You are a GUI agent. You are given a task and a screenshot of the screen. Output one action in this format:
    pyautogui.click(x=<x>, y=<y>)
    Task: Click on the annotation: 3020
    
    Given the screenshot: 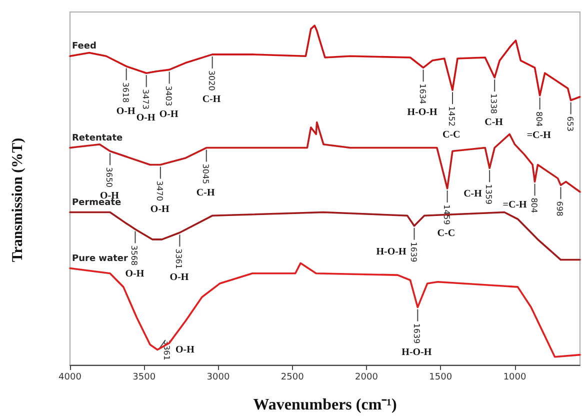 What is the action you would take?
    pyautogui.click(x=211, y=80)
    